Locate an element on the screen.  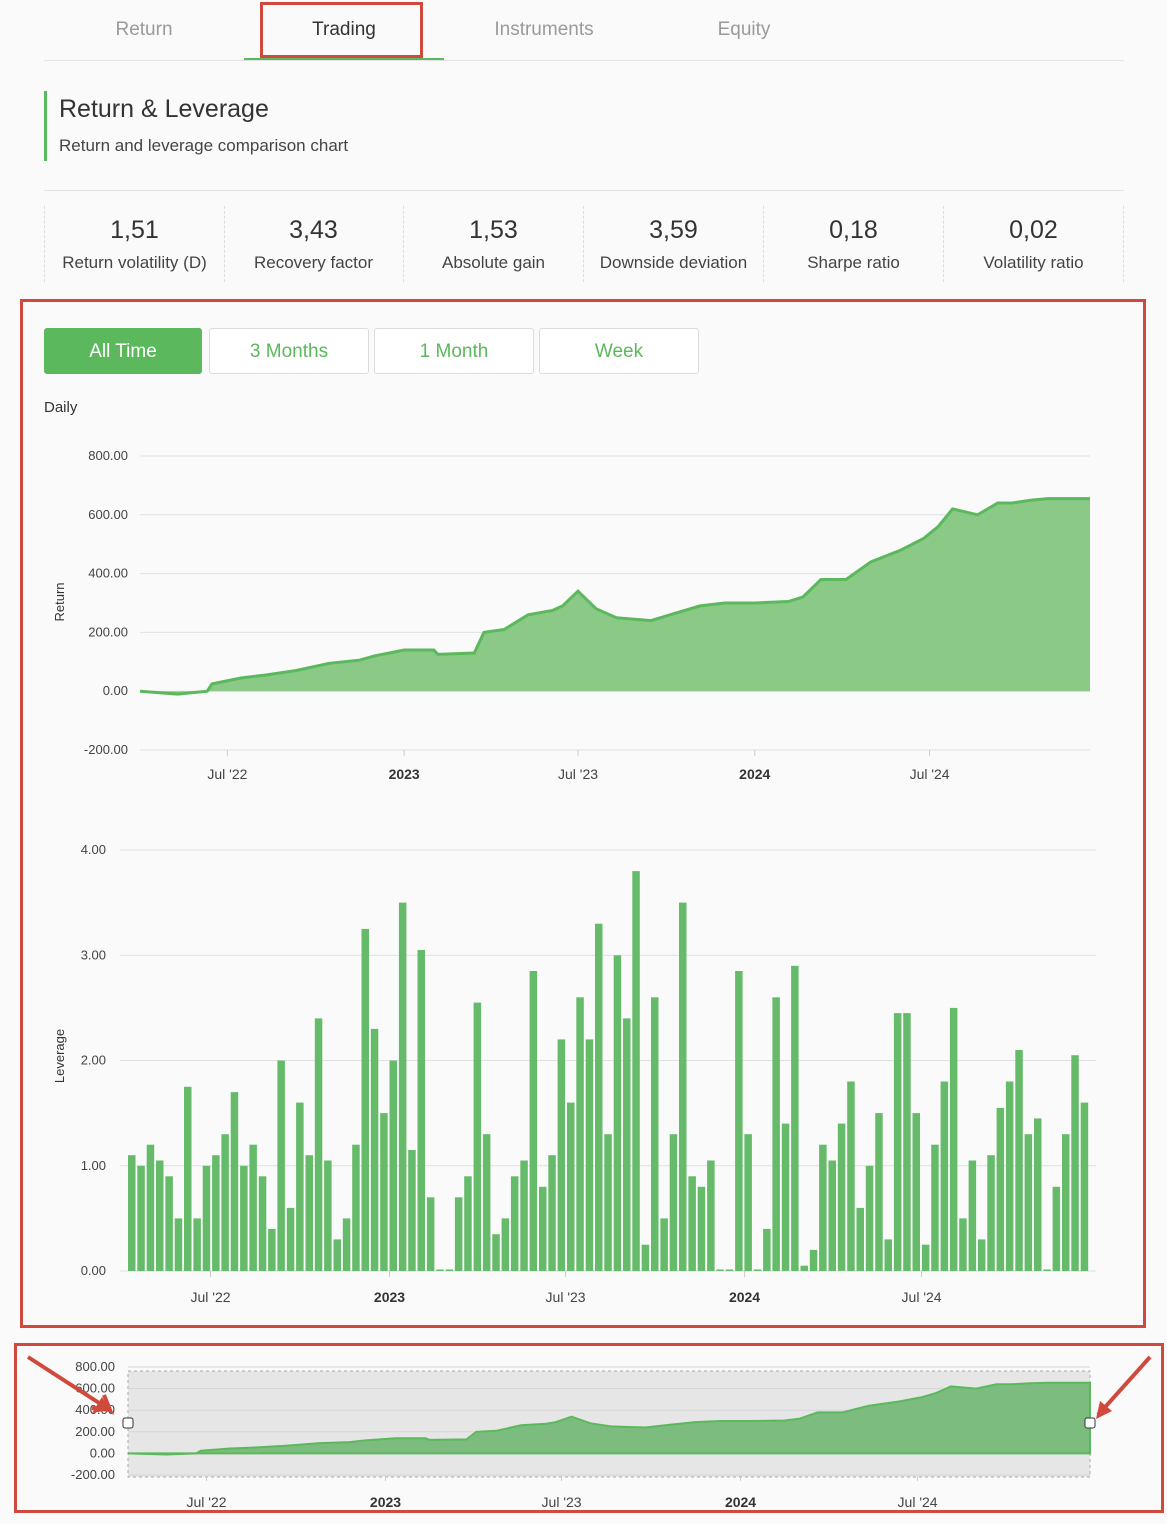
tab-trading: Trading is located at coordinates (344, 30).